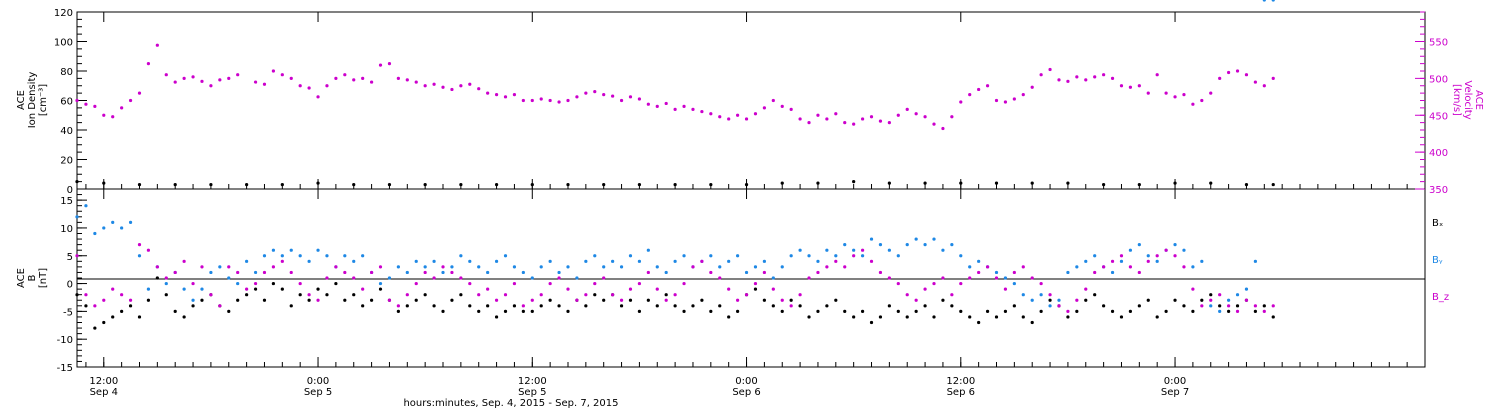 The width and height of the screenshot is (1500, 410). What do you see at coordinates (746, 381) in the screenshot?
I see `x-tick-time-label: 0:00` at bounding box center [746, 381].